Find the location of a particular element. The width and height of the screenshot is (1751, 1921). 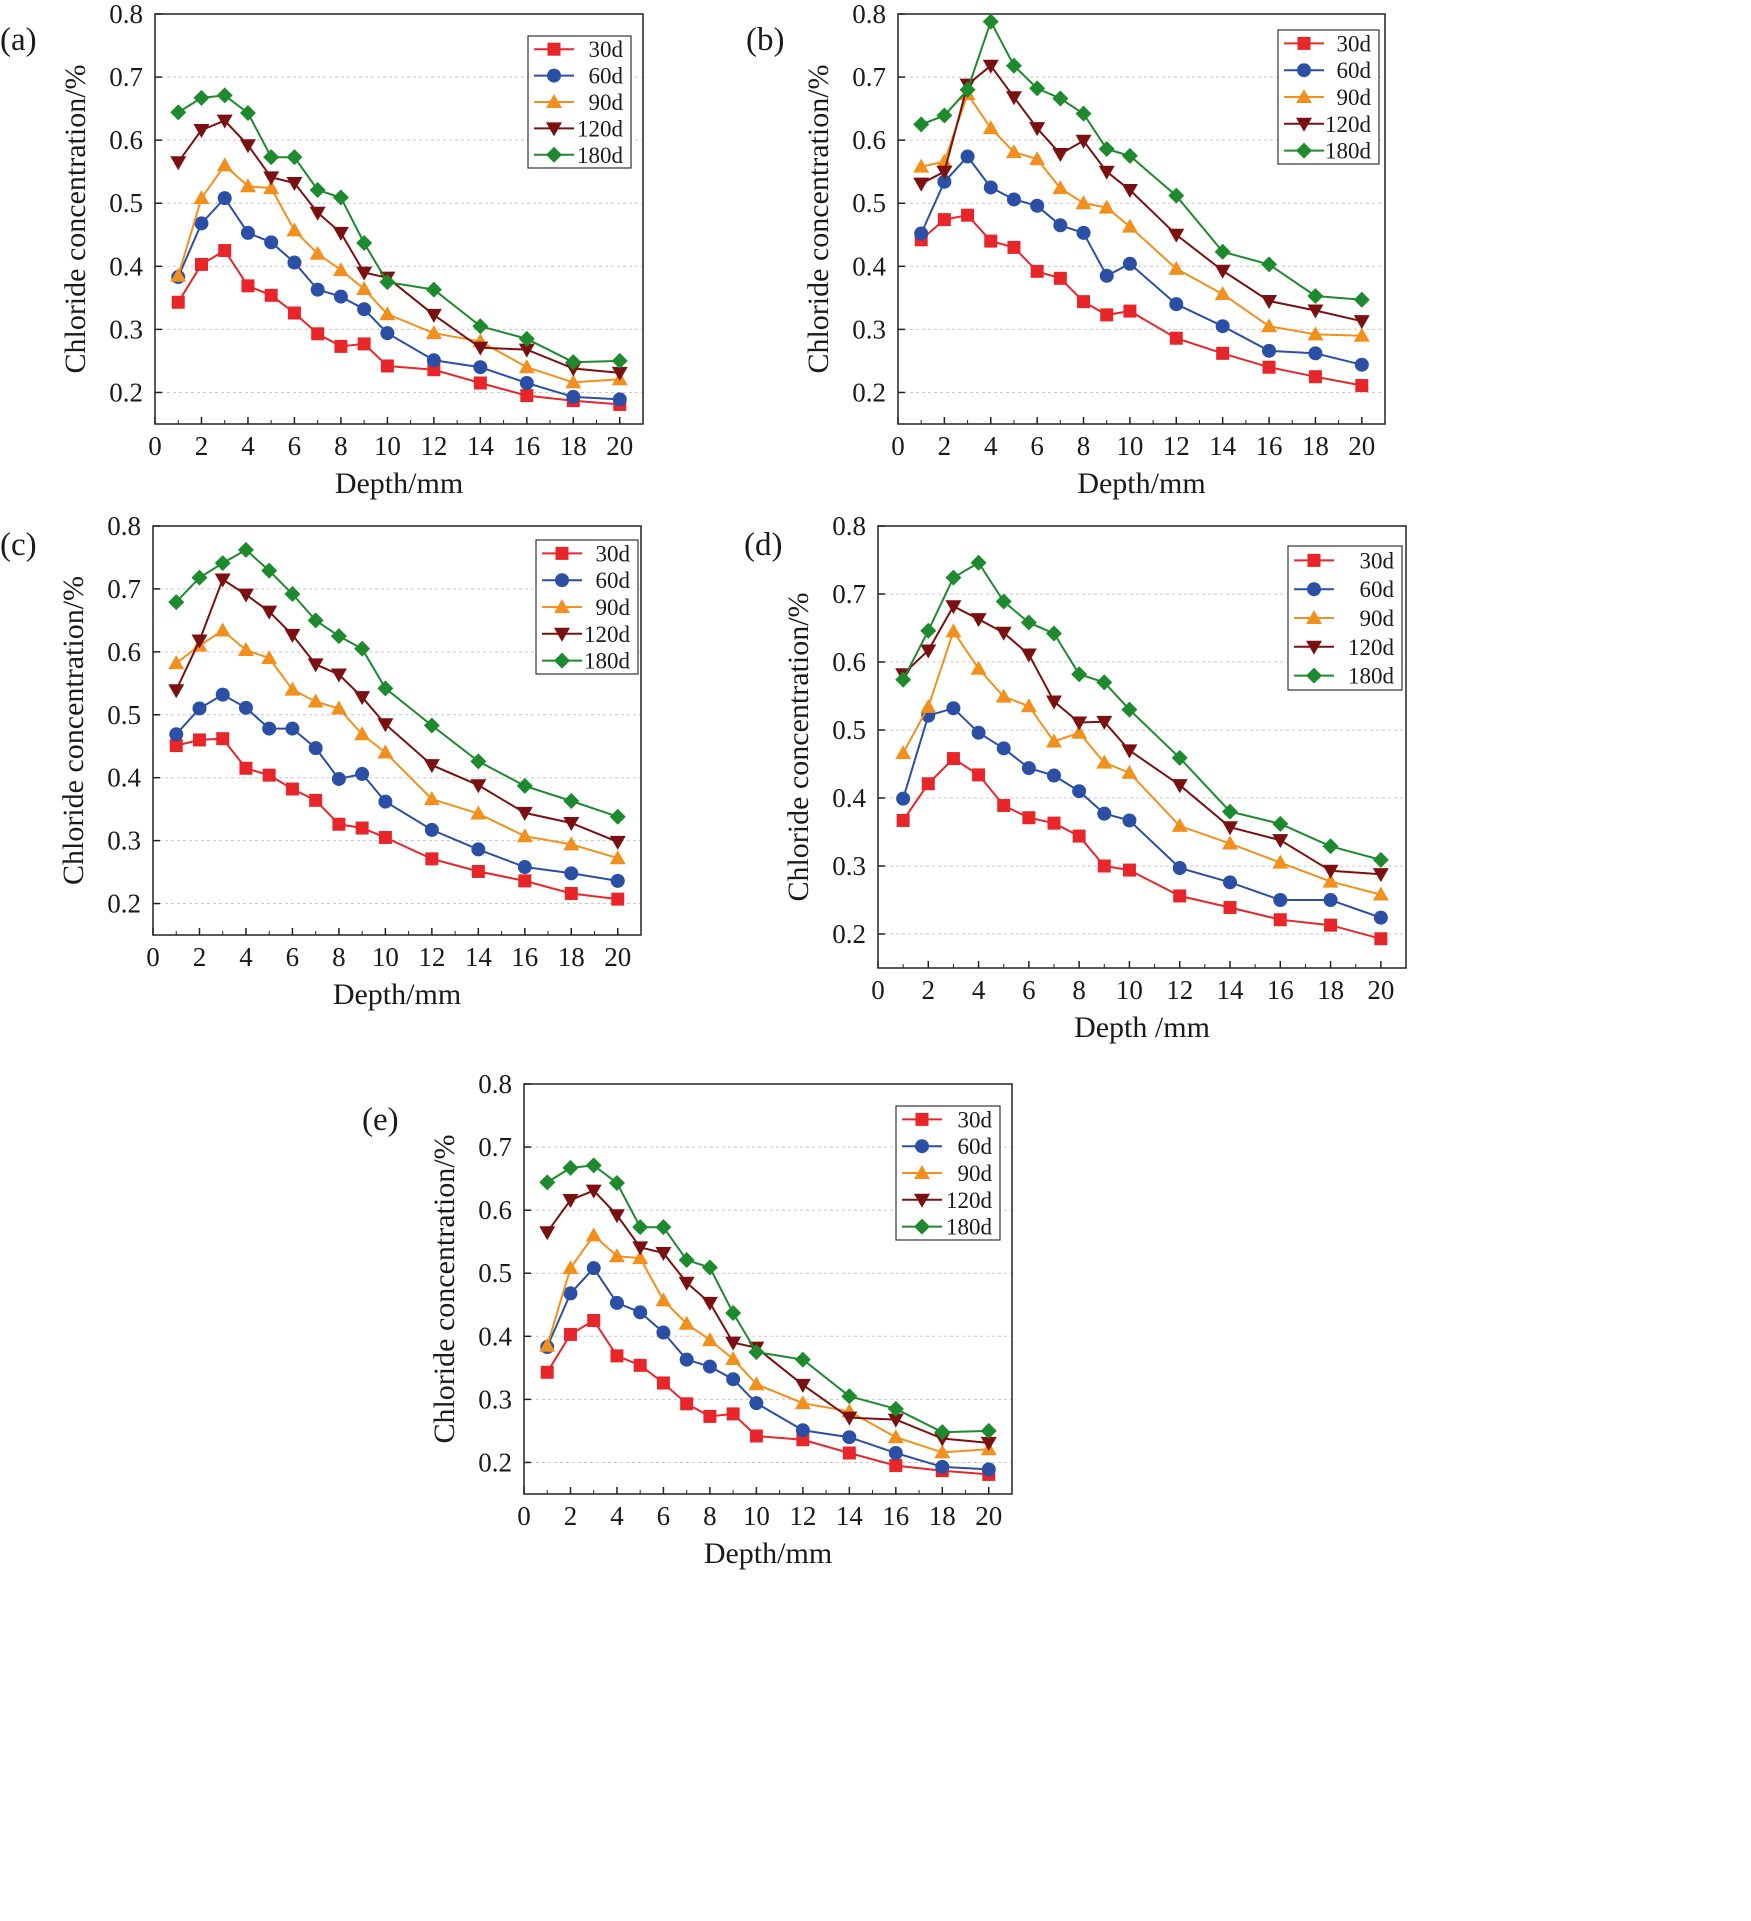

panel-label: (a) is located at coordinates (18, 40).